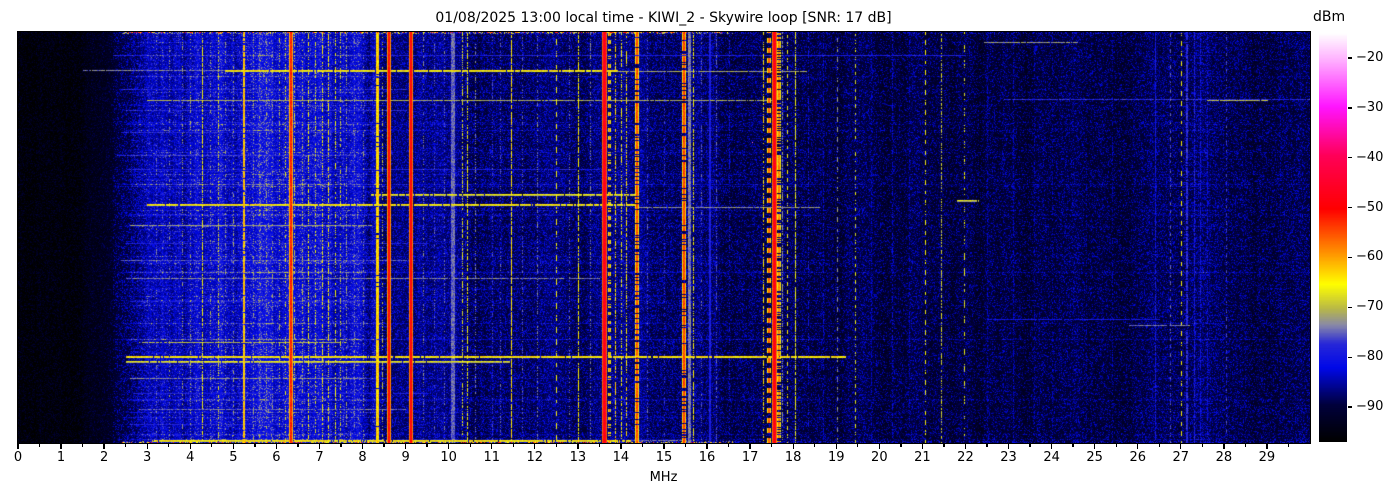  Describe the element at coordinates (1370, 357) in the screenshot. I see `colorbar-tick-label: −80` at that location.